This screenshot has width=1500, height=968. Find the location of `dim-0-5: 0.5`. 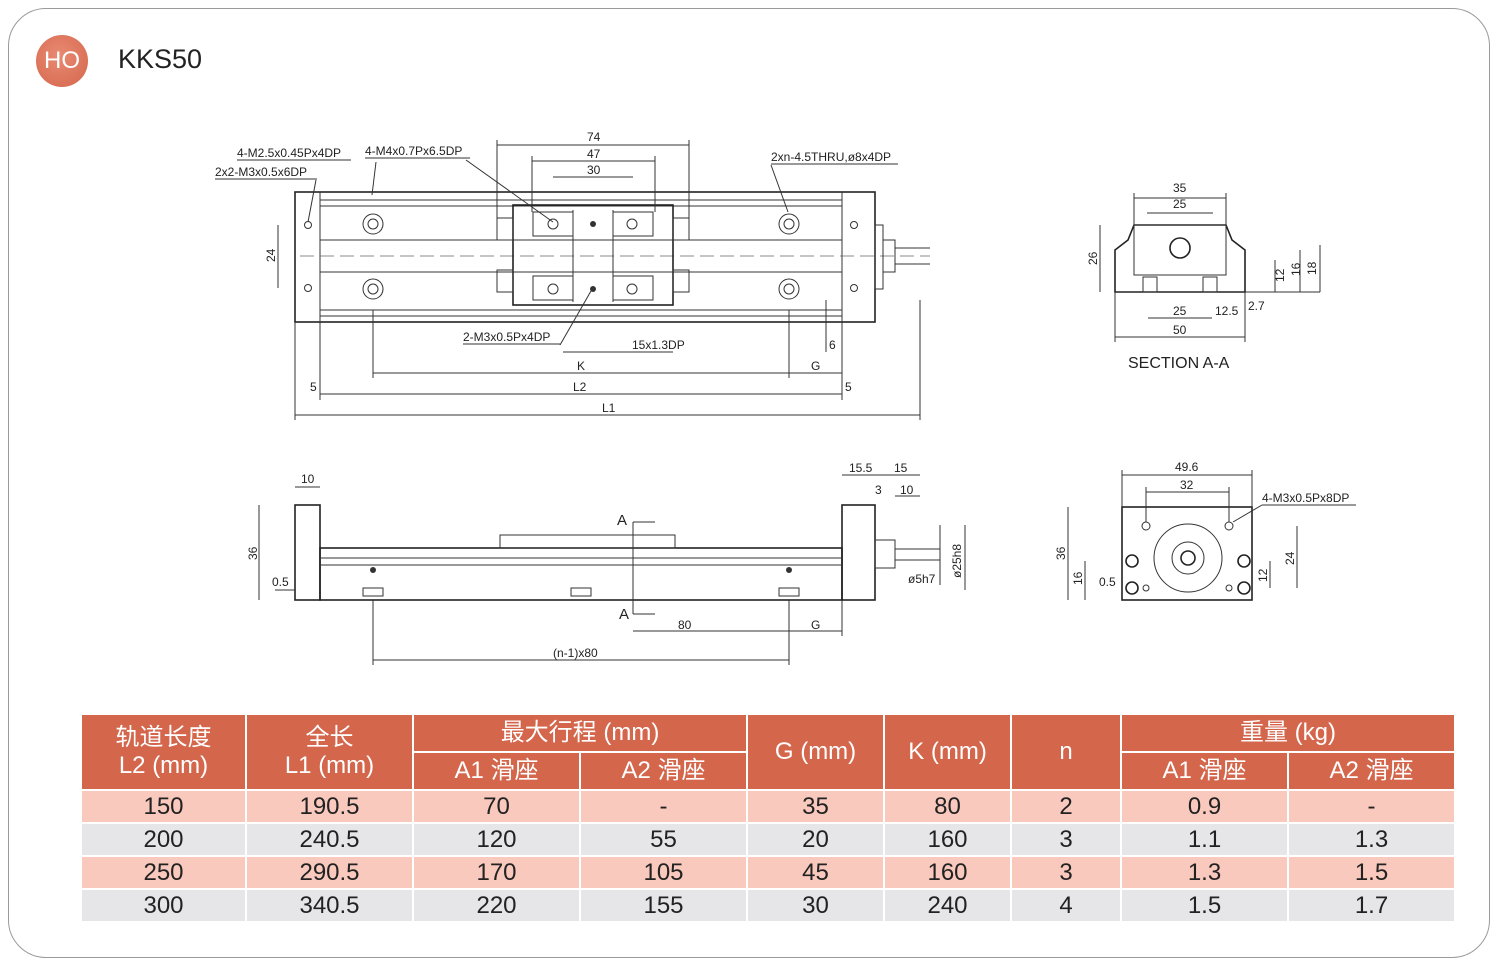

dim-0-5: 0.5 is located at coordinates (280, 582).